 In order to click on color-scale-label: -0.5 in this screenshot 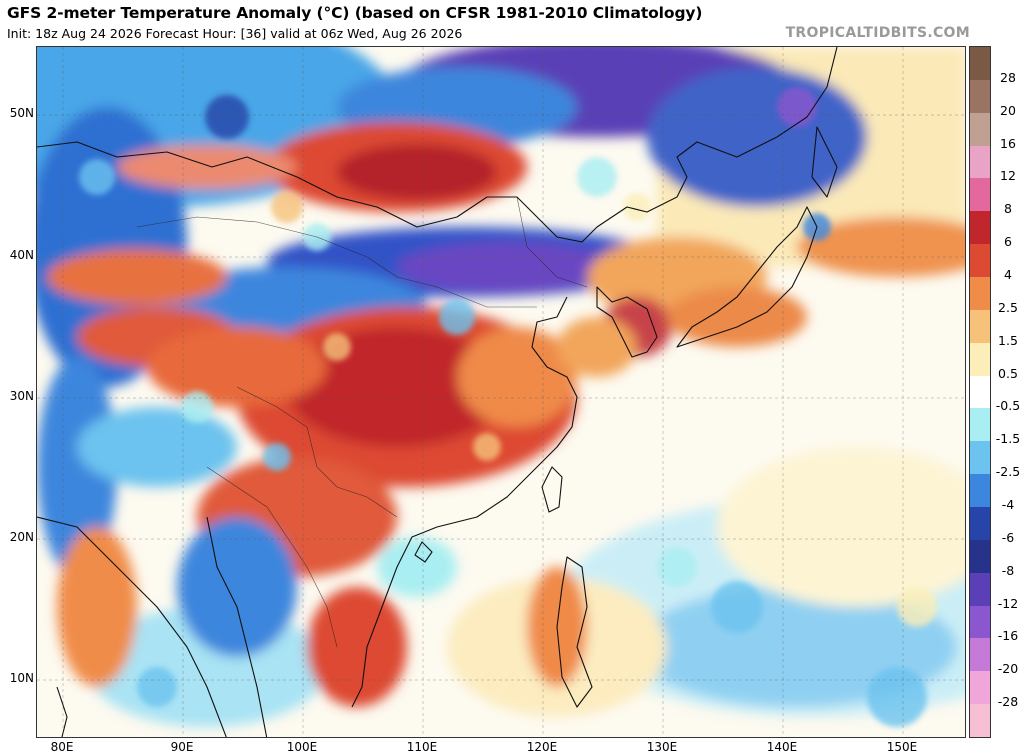, I will do `click(1008, 406)`.